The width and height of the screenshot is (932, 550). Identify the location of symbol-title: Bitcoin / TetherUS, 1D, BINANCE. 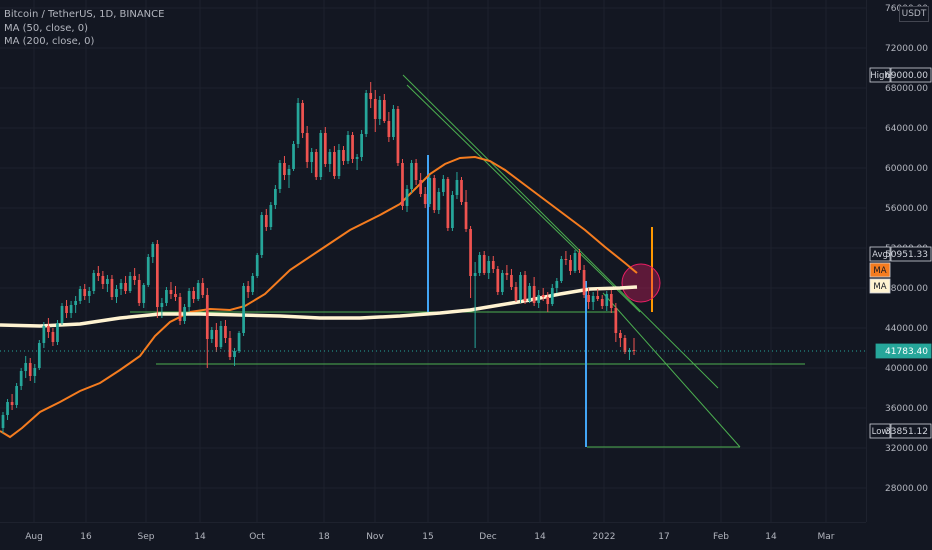
(84, 14).